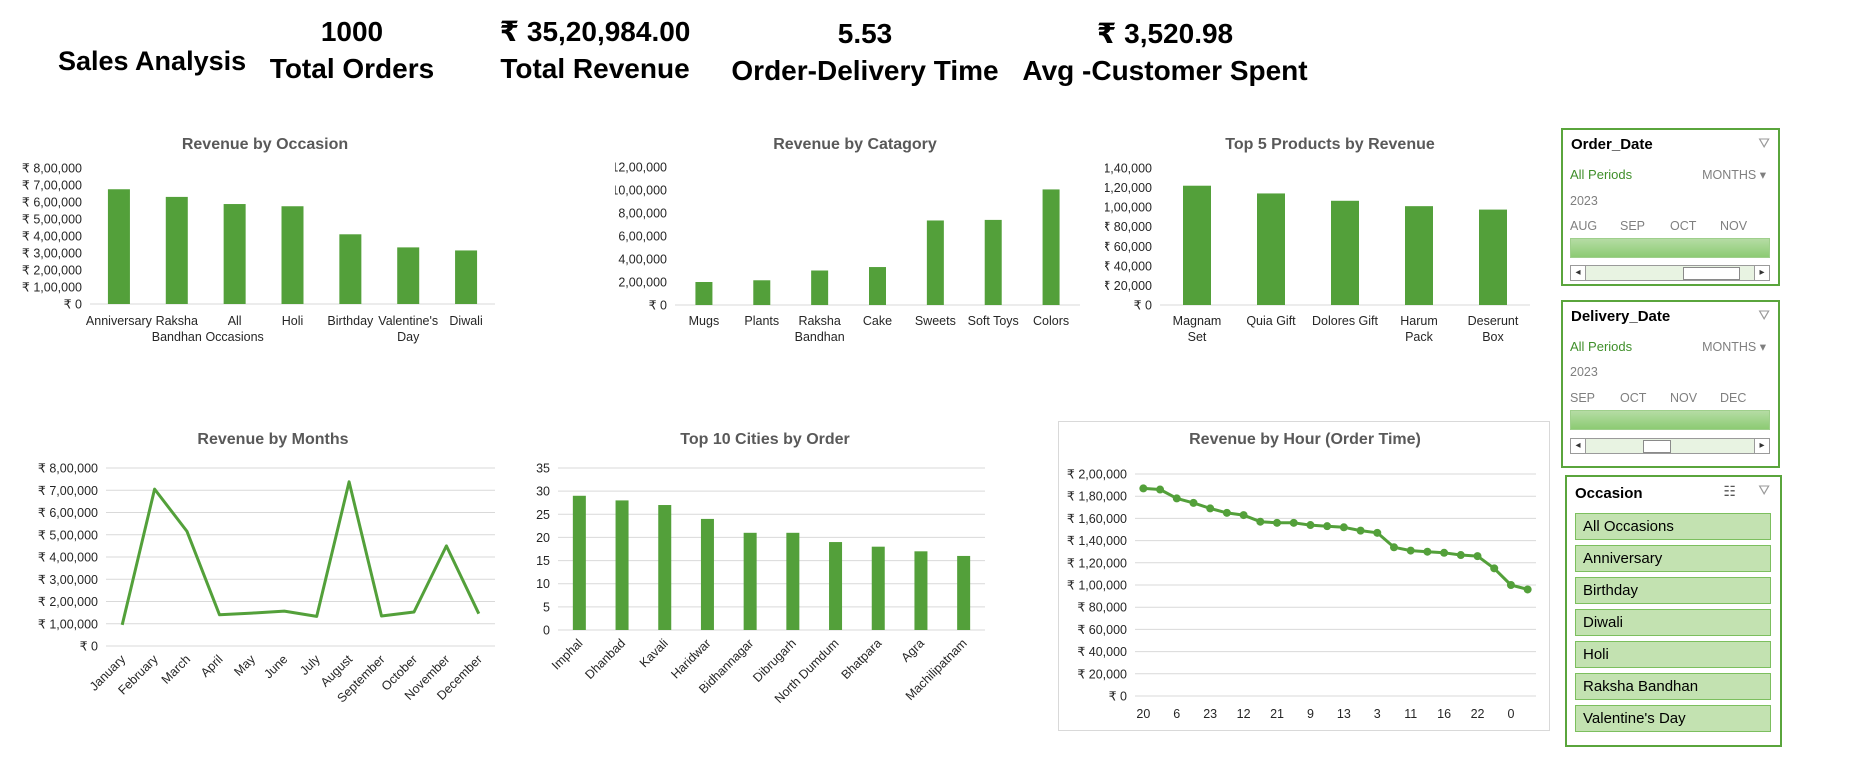  I want to click on x-tick-label: Kavali, so click(654, 653).